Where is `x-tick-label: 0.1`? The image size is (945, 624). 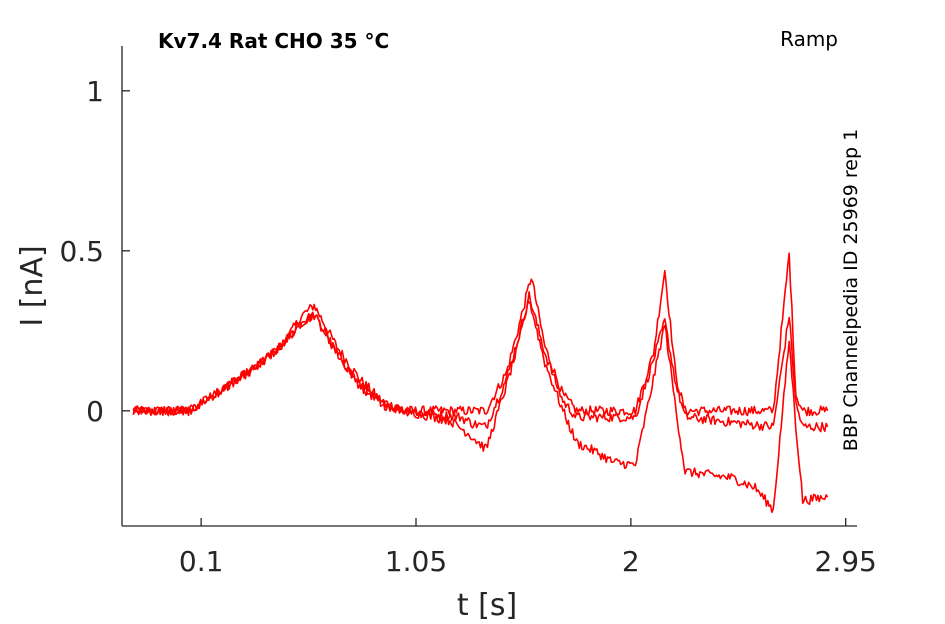 x-tick-label: 0.1 is located at coordinates (201, 561).